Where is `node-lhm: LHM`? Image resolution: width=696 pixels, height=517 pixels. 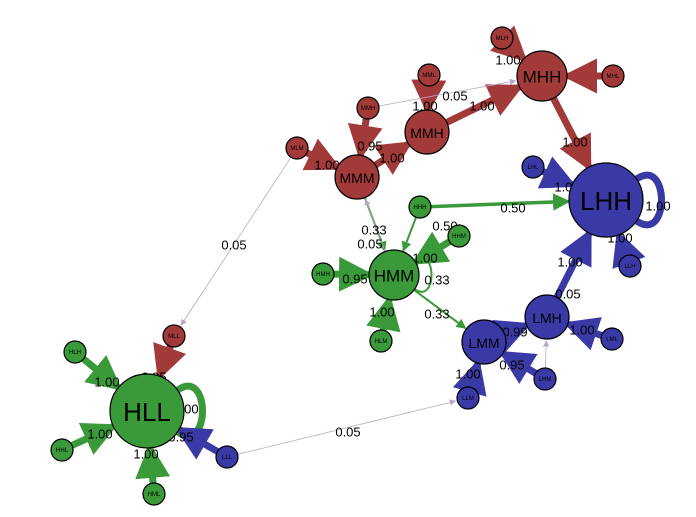 node-lhm: LHM is located at coordinates (545, 379).